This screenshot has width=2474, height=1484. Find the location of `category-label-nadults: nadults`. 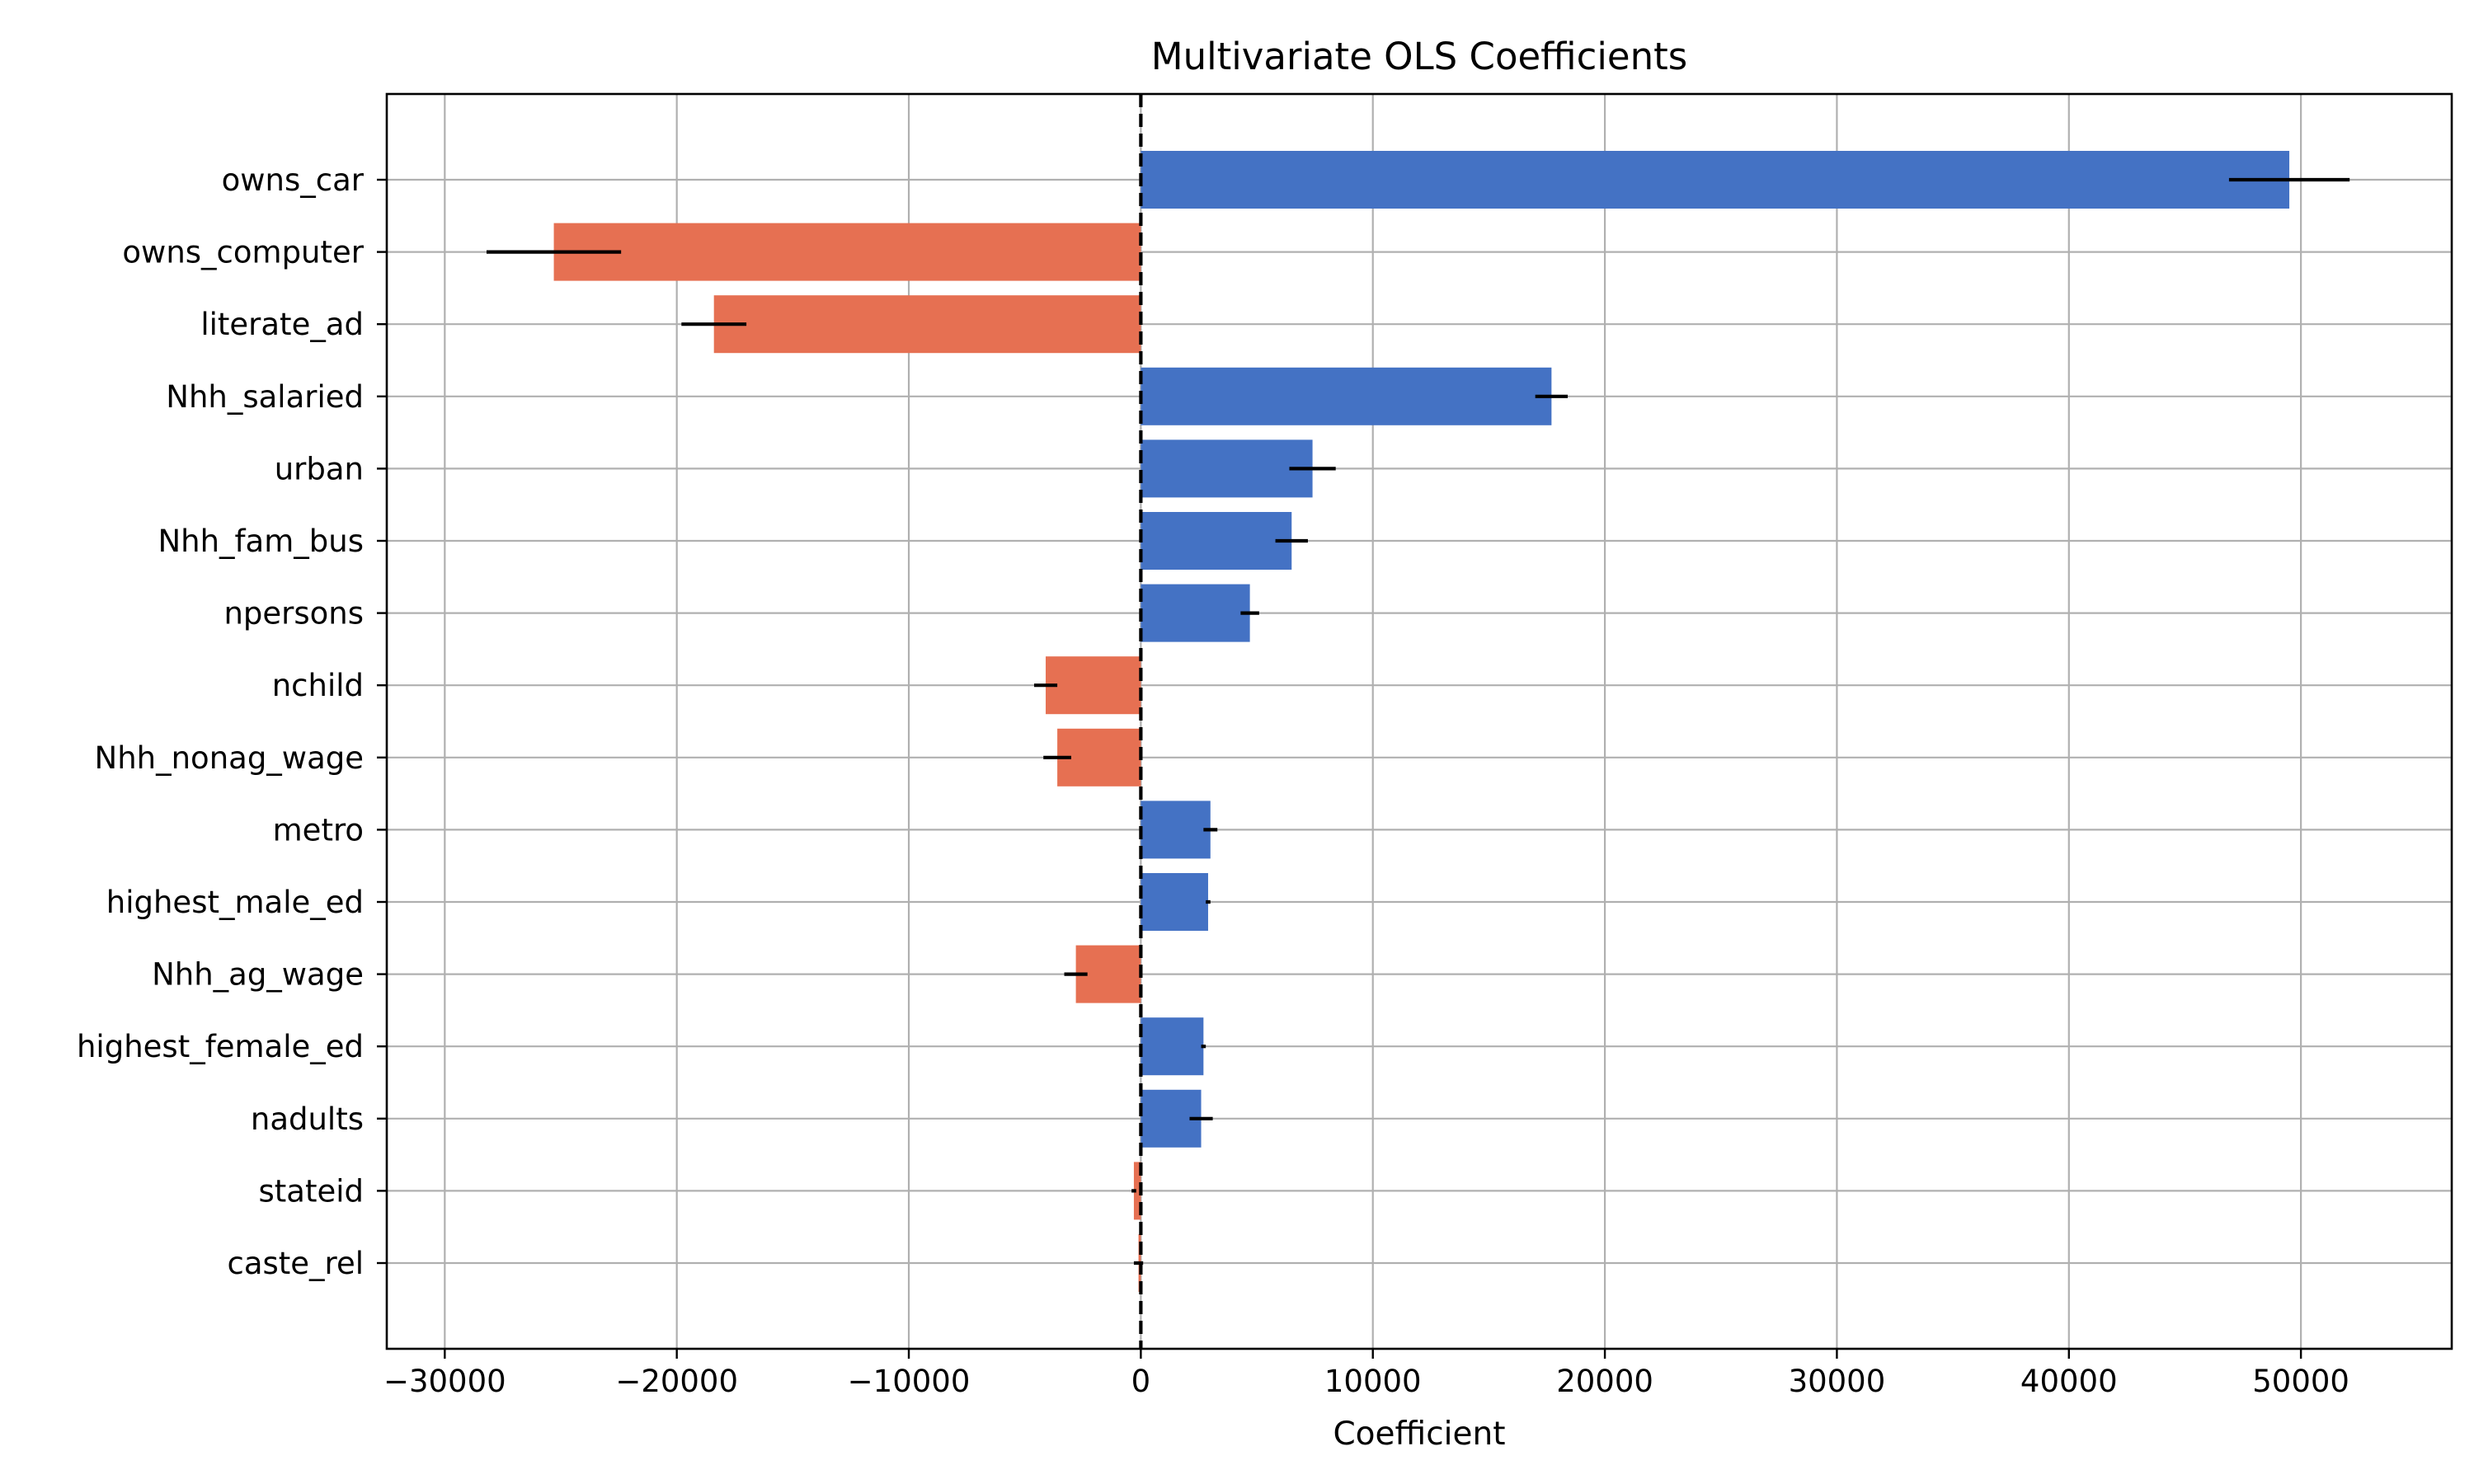

category-label-nadults: nadults is located at coordinates (307, 1119).